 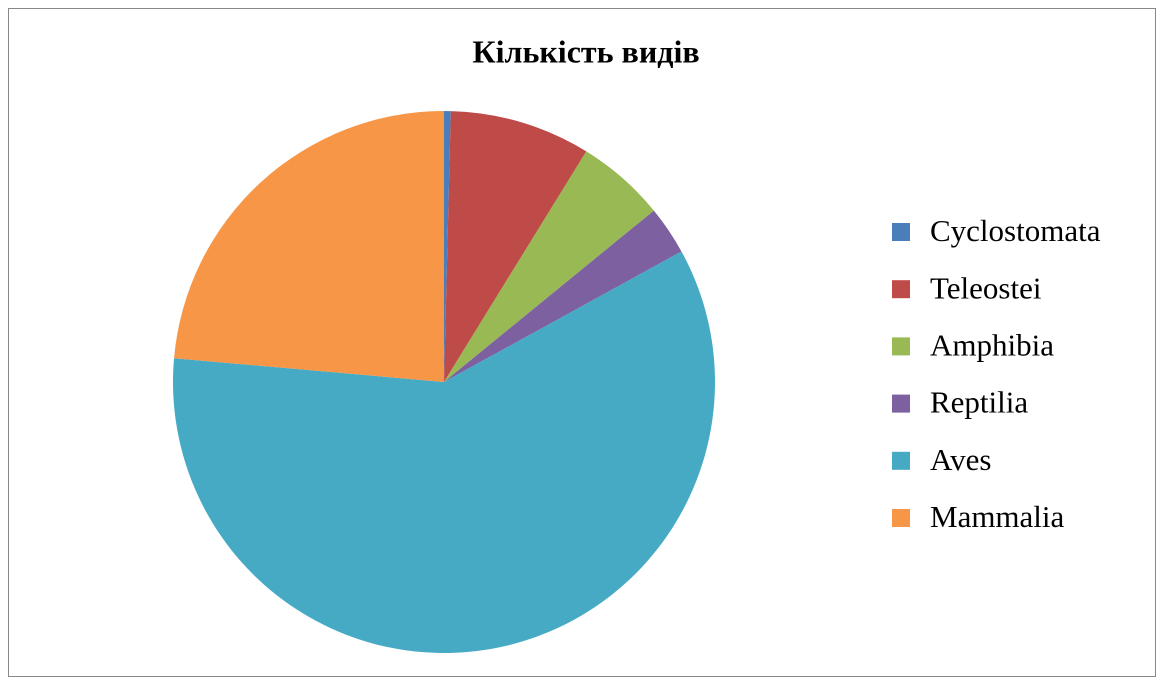 What do you see at coordinates (992, 345) in the screenshot?
I see `legend-label: Amphibia` at bounding box center [992, 345].